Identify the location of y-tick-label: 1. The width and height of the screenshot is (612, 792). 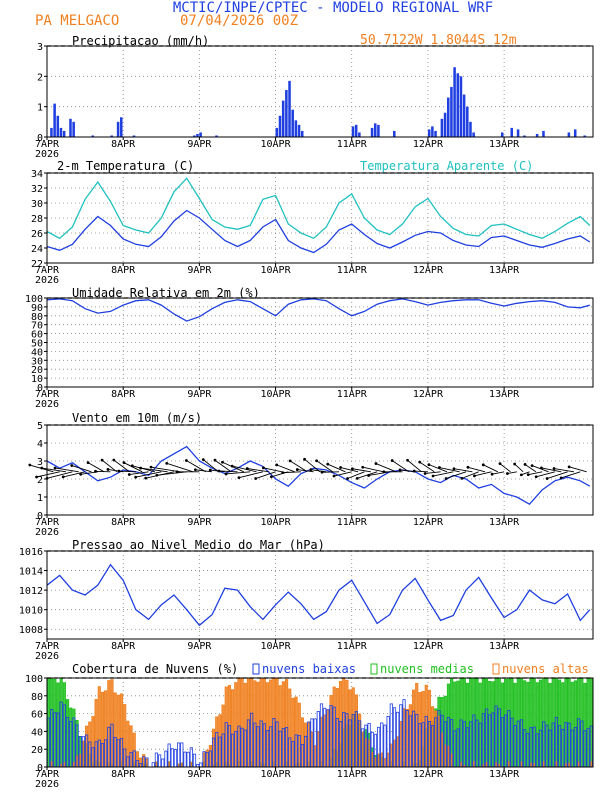
(40, 108).